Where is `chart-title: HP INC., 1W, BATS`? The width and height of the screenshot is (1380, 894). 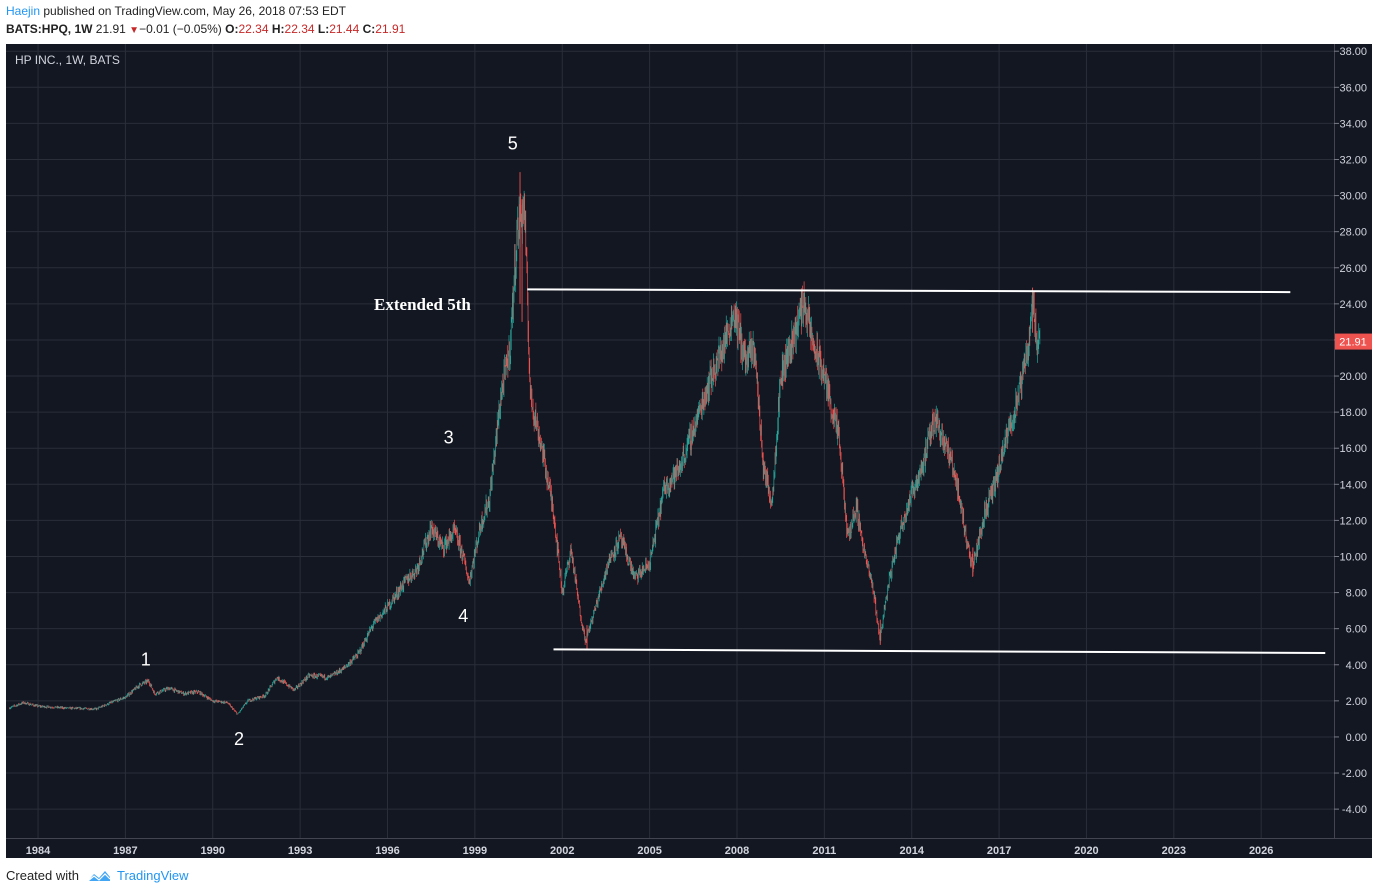 chart-title: HP INC., 1W, BATS is located at coordinates (67, 60).